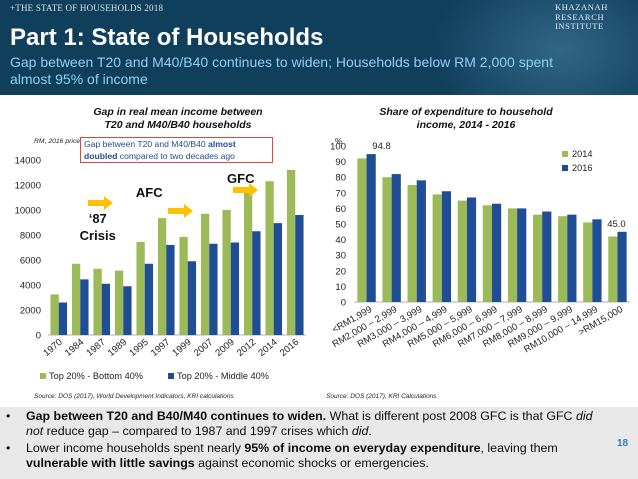 Image resolution: width=638 pixels, height=479 pixels. Describe the element at coordinates (146, 144) in the screenshot. I see `callout-text-run: Gap between T20 and M40/B40` at that location.